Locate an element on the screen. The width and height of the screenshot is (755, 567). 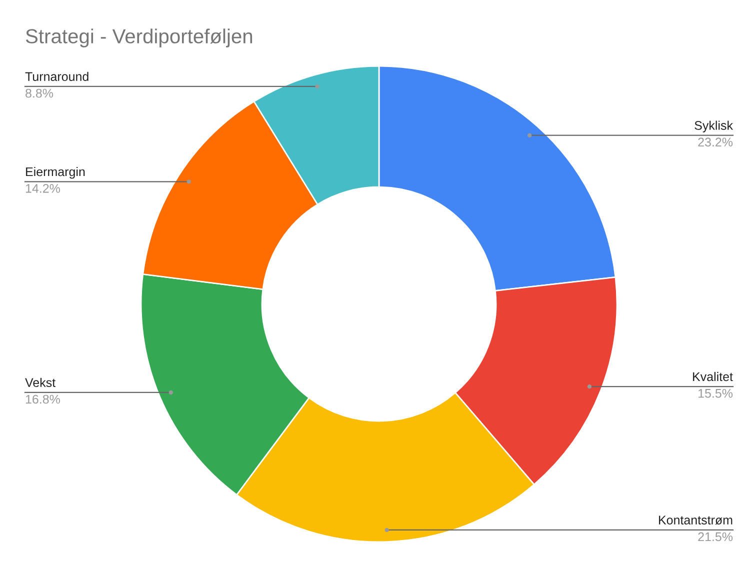
slice-label: Eiermargin is located at coordinates (55, 173).